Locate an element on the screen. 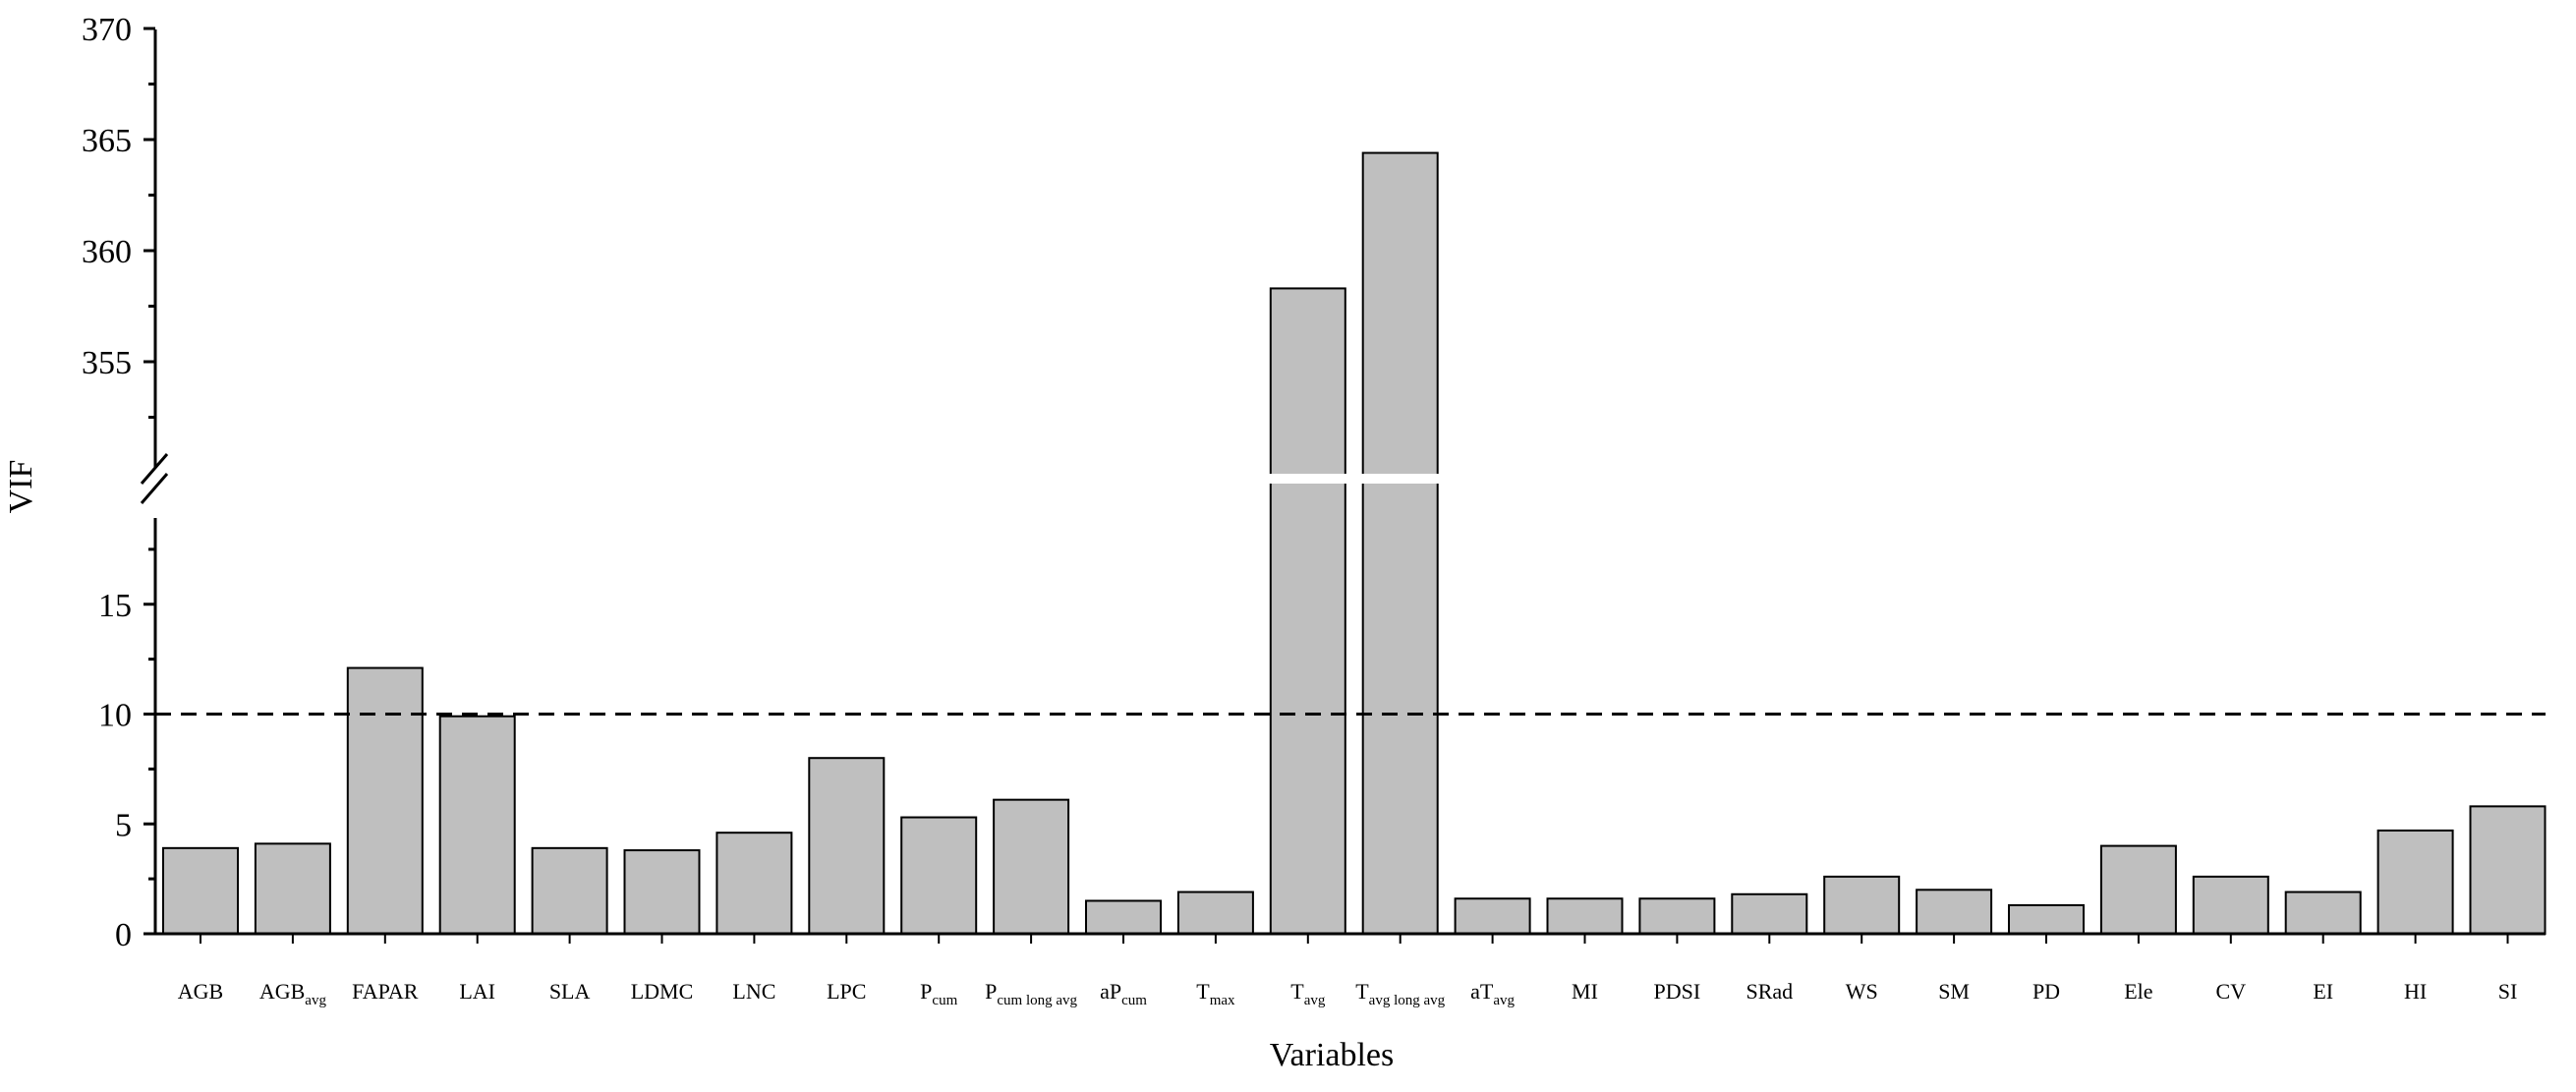  x-tick-label: Pcum is located at coordinates (939, 993).